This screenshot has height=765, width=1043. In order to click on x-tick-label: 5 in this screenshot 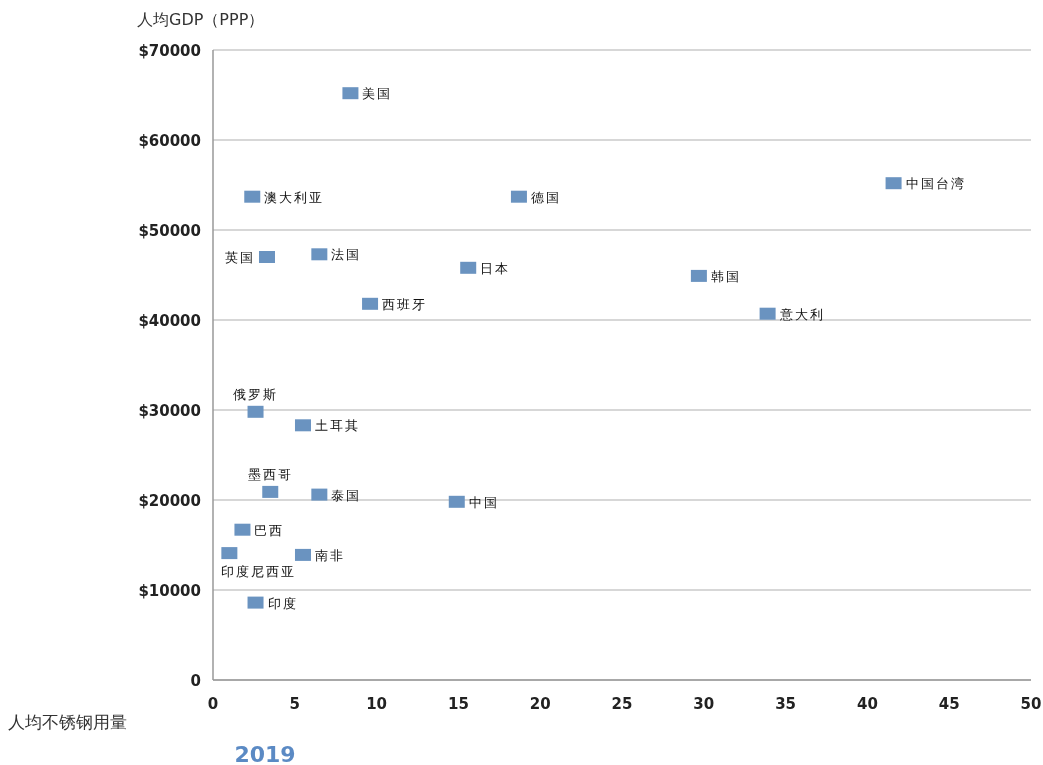, I will do `click(295, 704)`.